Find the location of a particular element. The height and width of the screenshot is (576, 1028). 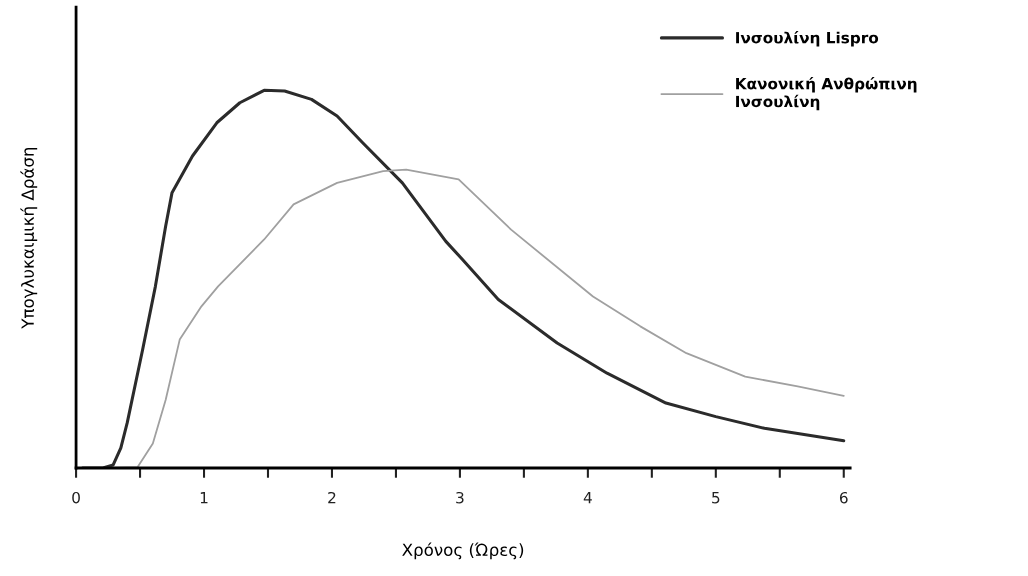

x-tick-label: 1 is located at coordinates (204, 498).